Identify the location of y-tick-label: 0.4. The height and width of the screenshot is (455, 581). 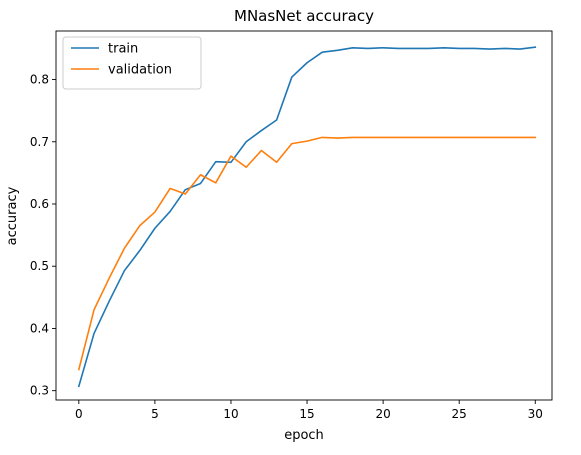
(39, 328).